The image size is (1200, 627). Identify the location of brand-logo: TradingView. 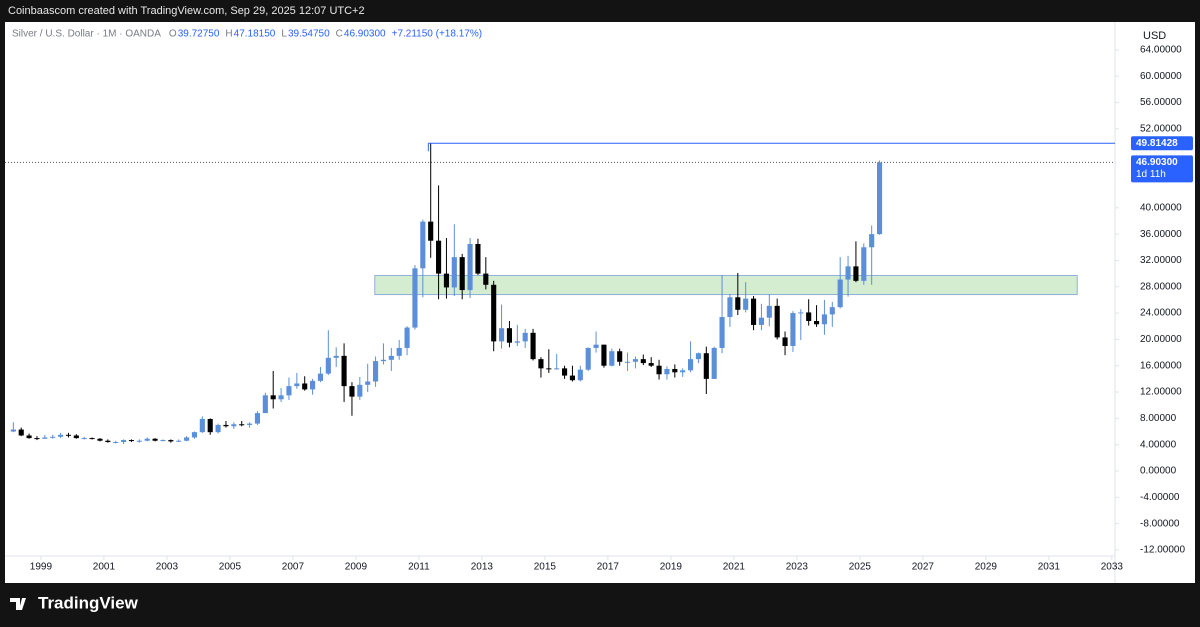
(74, 602).